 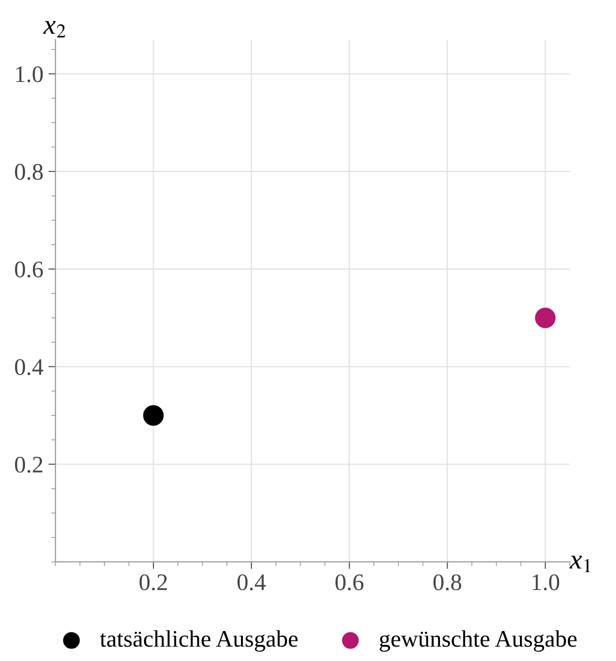 I want to click on x-tick-label: 0.6, so click(x=350, y=582).